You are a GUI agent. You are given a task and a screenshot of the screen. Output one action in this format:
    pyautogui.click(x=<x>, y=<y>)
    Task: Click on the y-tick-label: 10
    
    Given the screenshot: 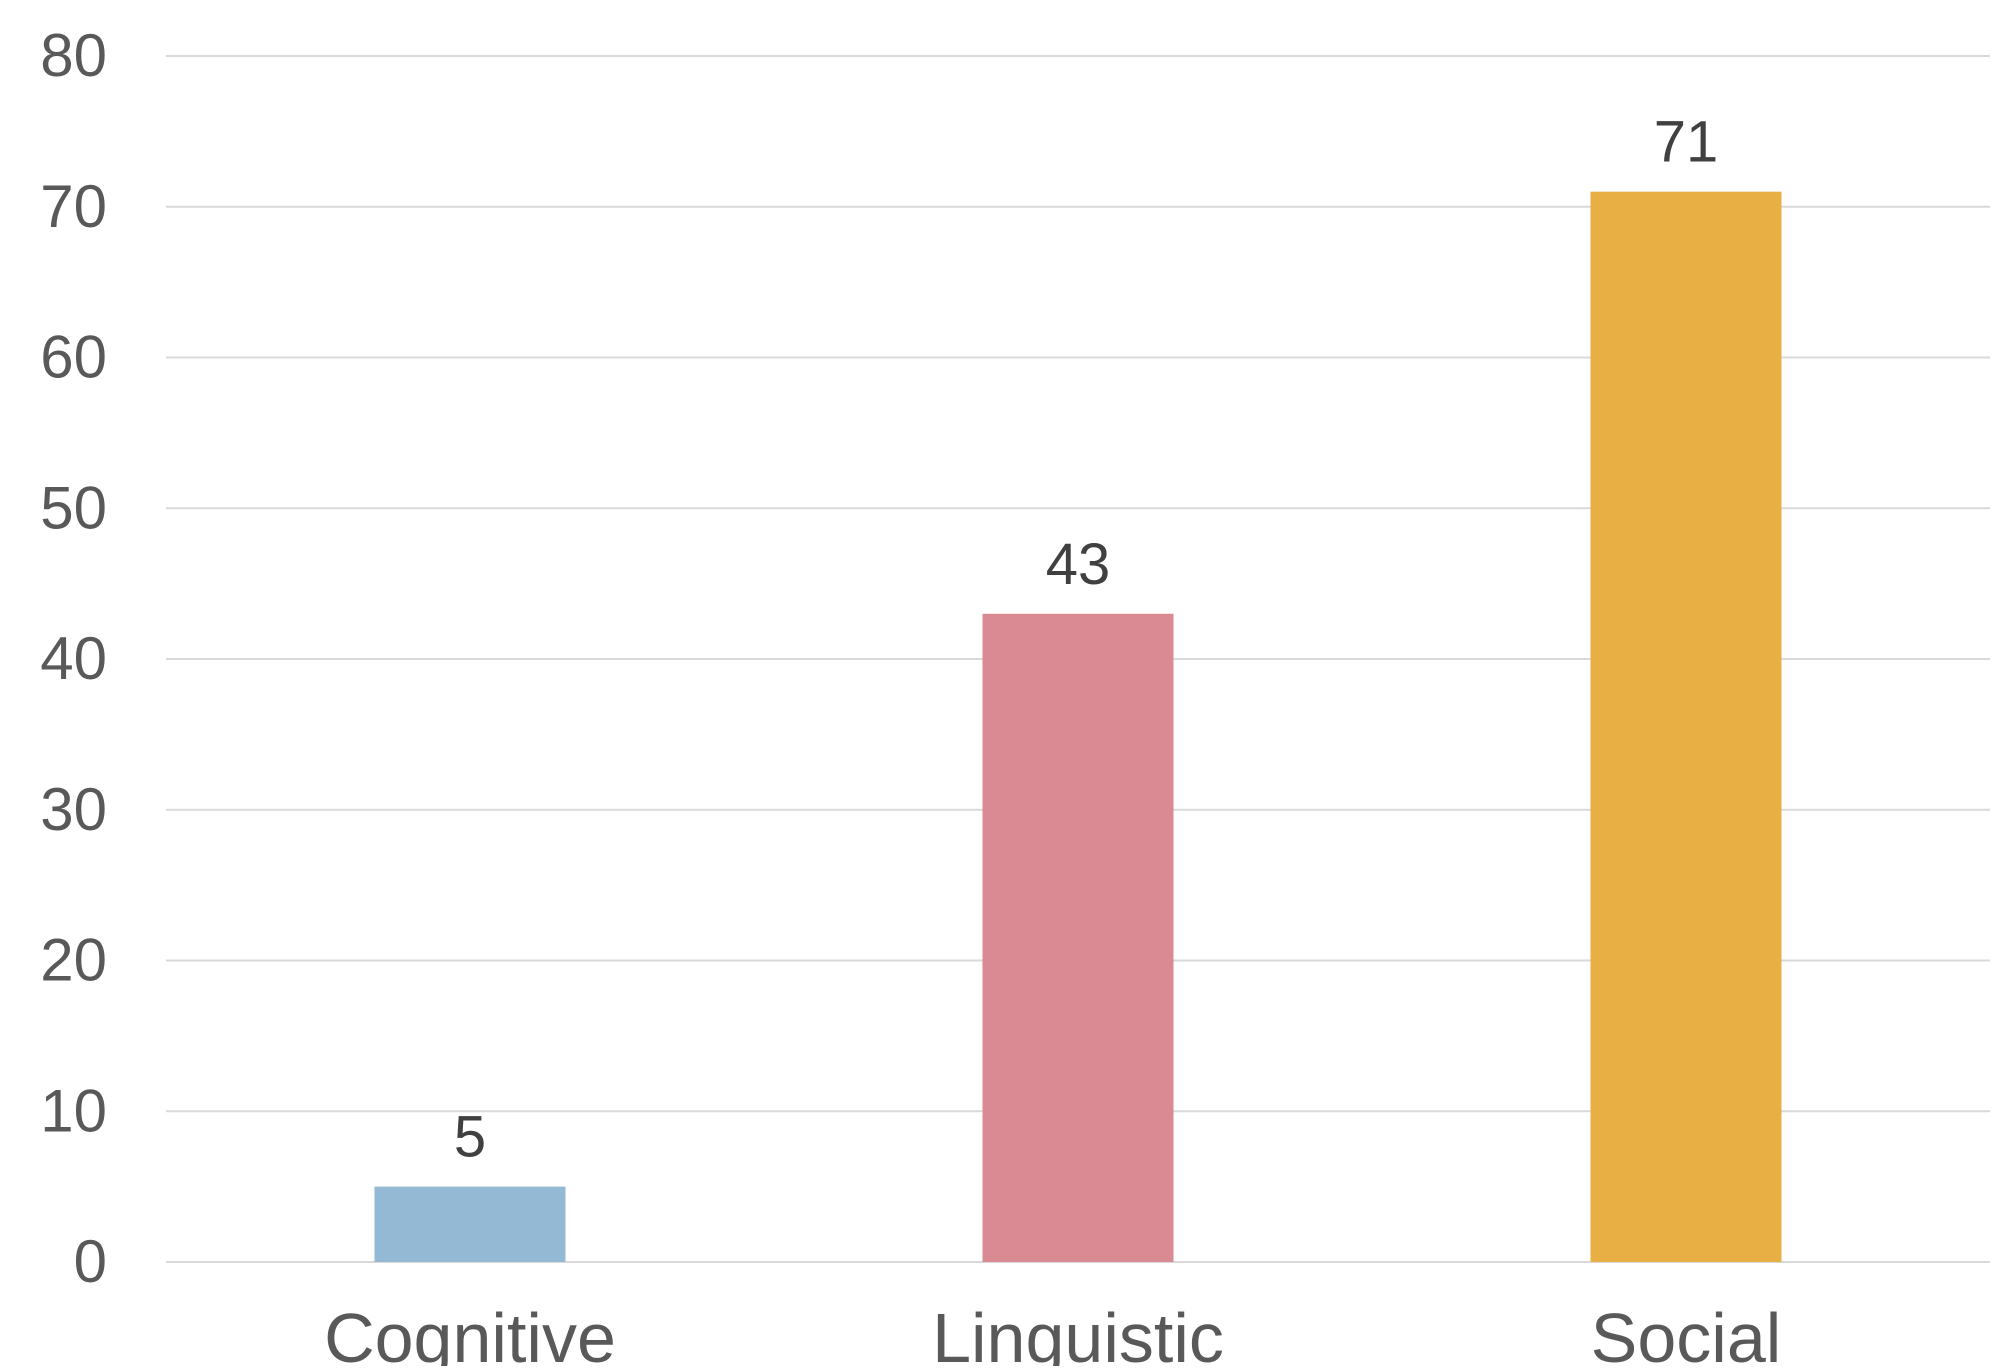 What is the action you would take?
    pyautogui.click(x=73, y=1110)
    